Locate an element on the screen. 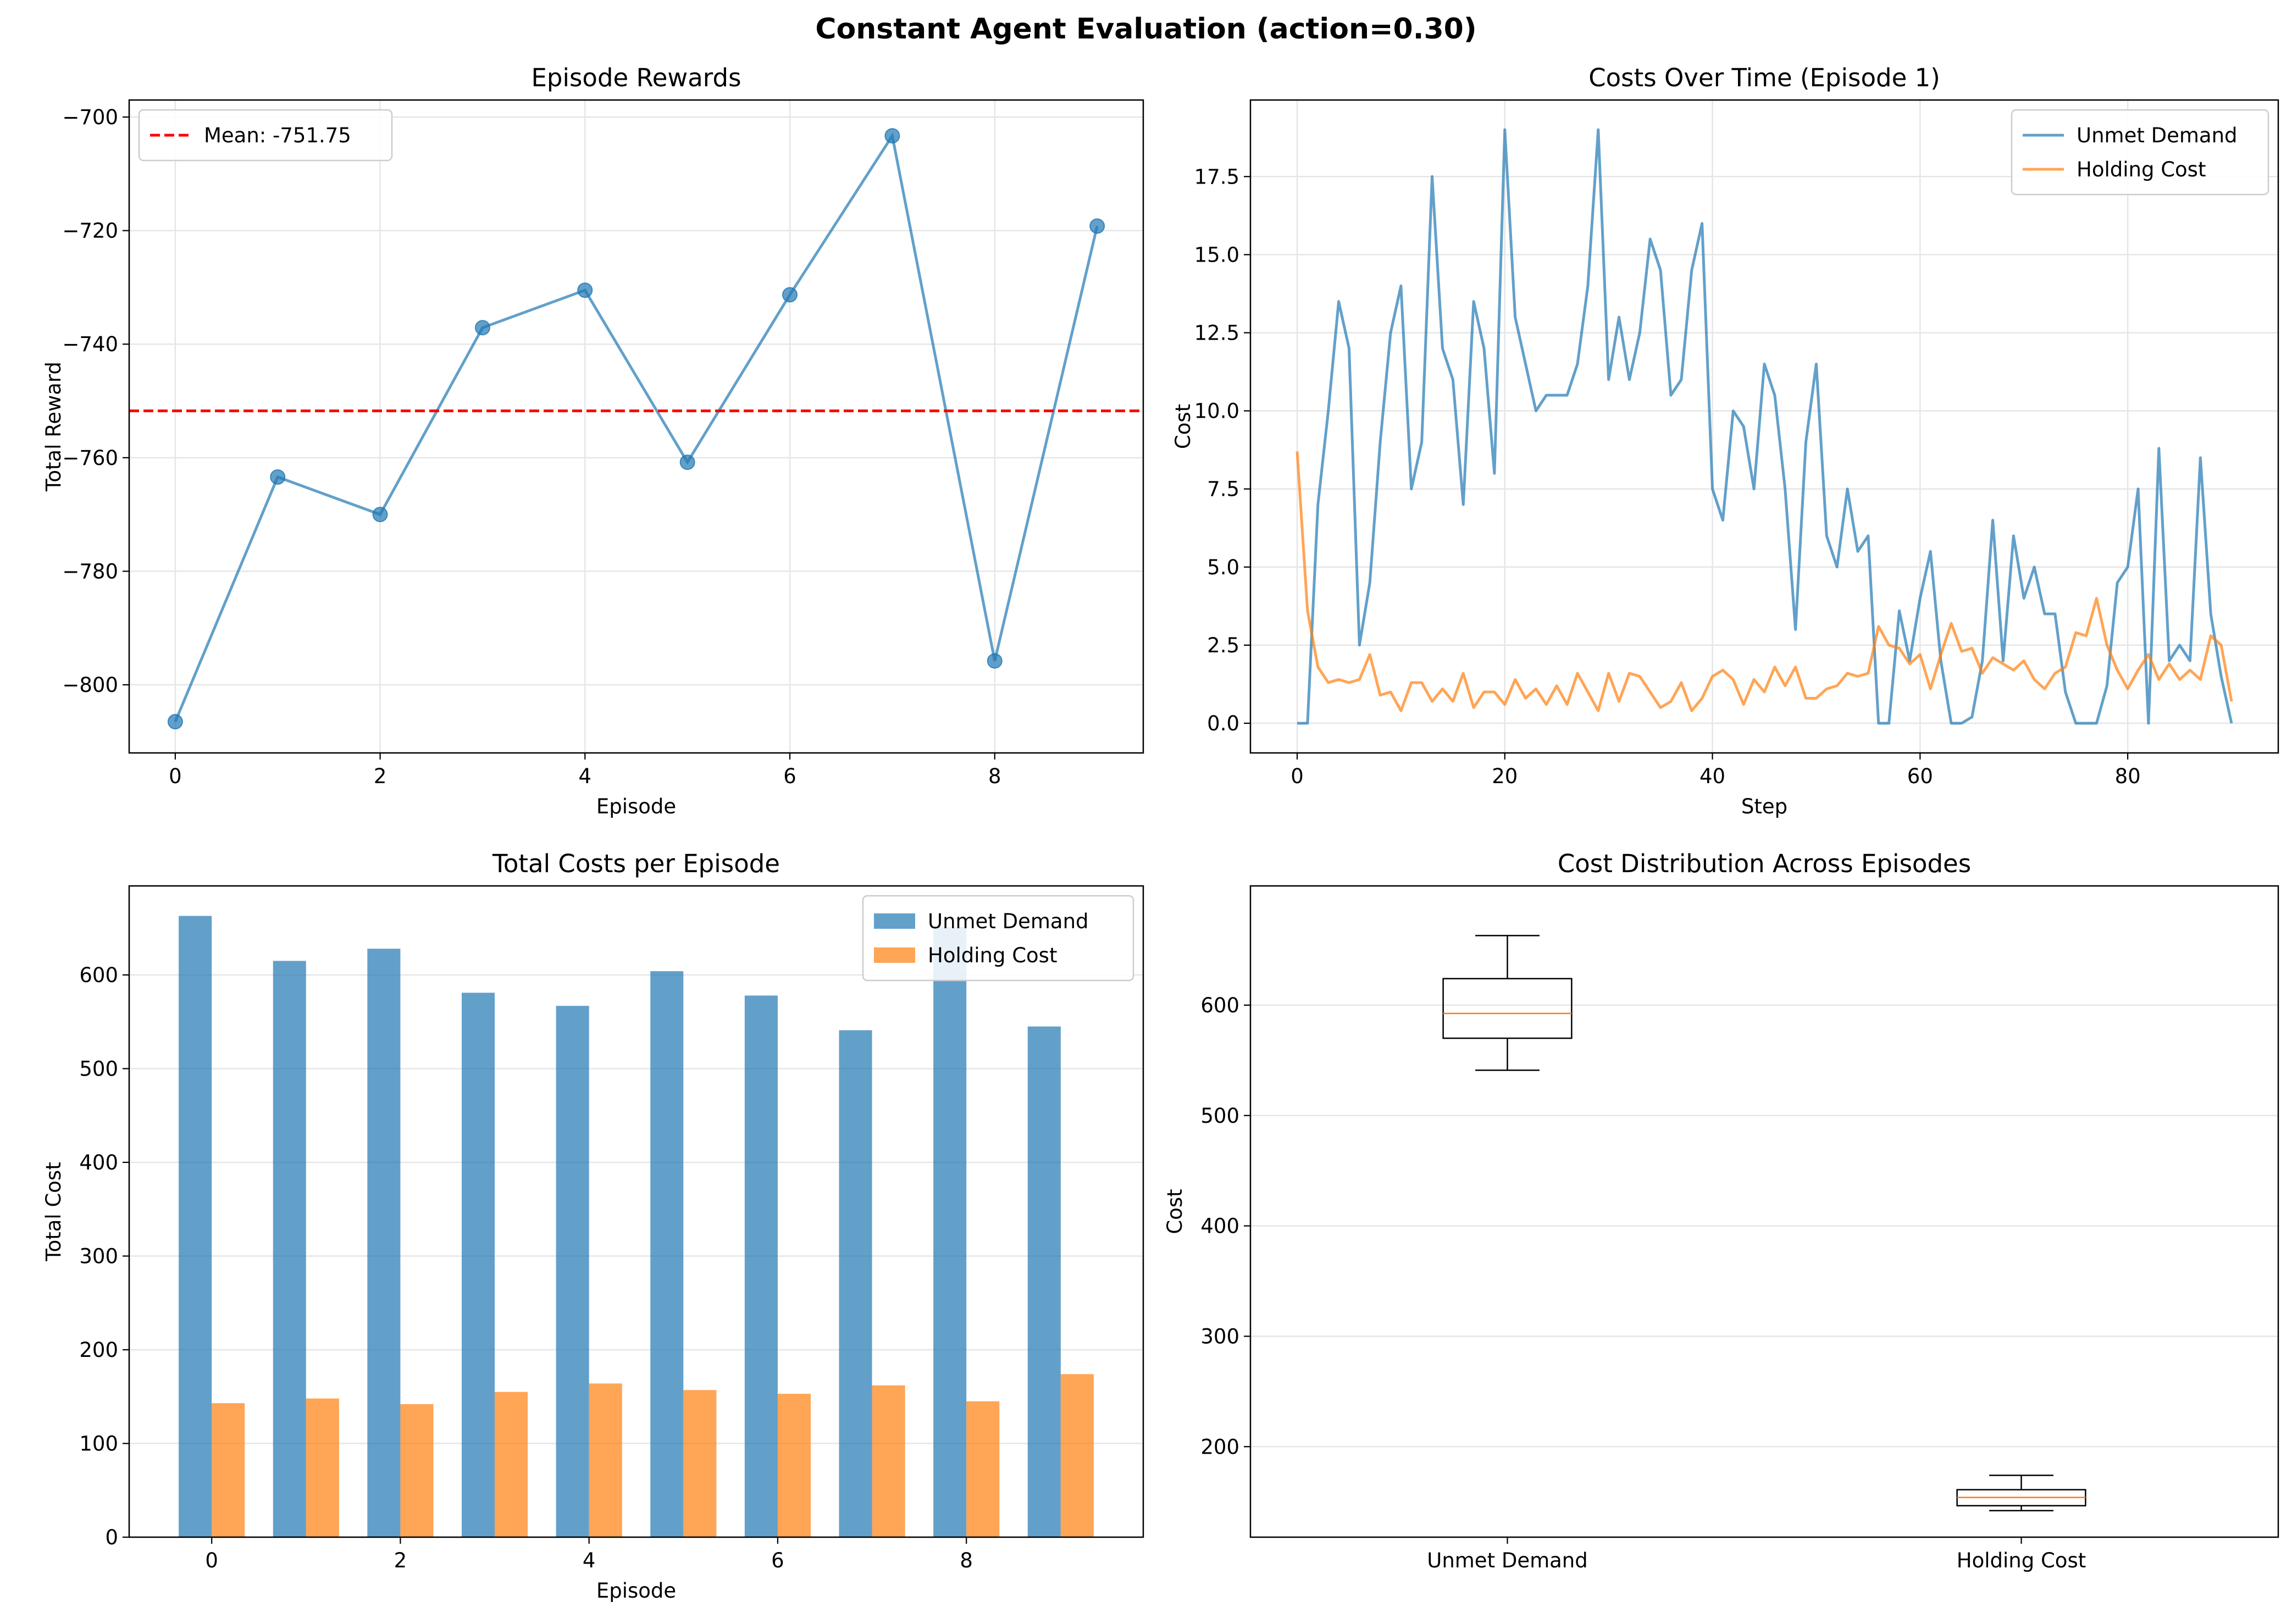 This screenshot has width=2292, height=1624. x-tick-label: 40 is located at coordinates (1712, 776).